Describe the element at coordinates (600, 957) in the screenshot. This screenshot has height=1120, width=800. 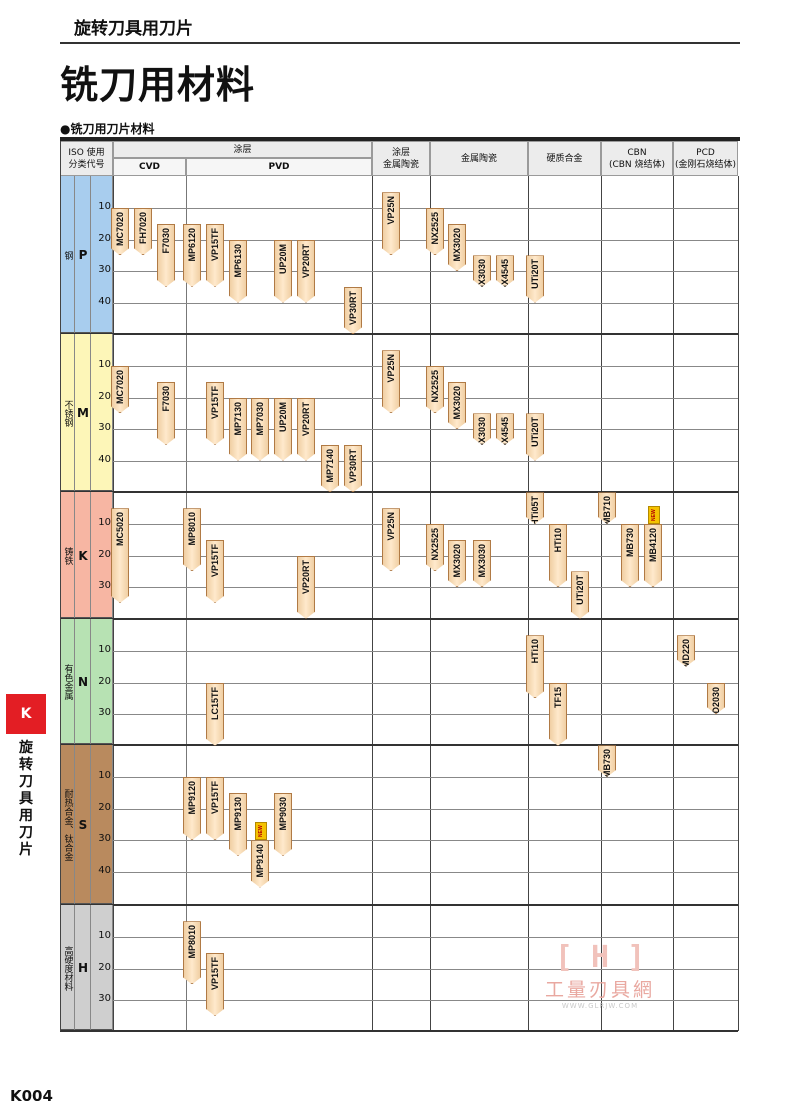
I see `watermark-logo: [ H ]` at that location.